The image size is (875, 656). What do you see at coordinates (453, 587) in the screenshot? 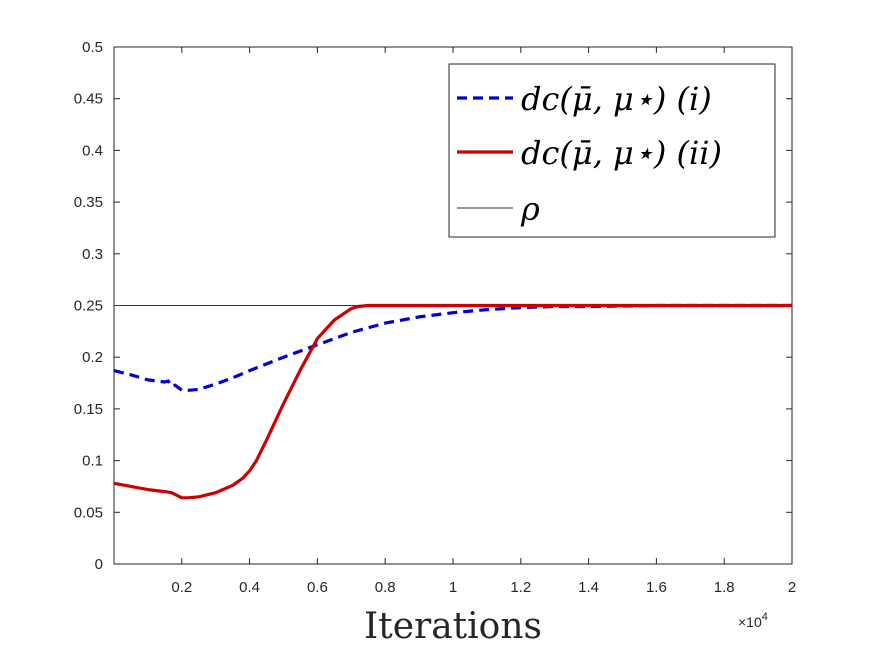
I see `x-tick-label: 1` at bounding box center [453, 587].